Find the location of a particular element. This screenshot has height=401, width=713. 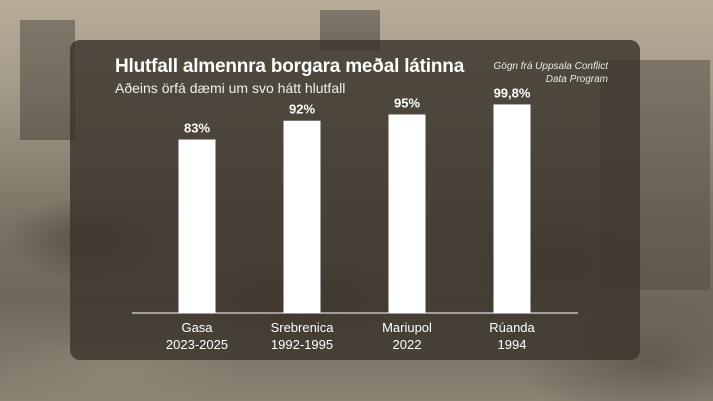

category-label: Gasa is located at coordinates (197, 327).